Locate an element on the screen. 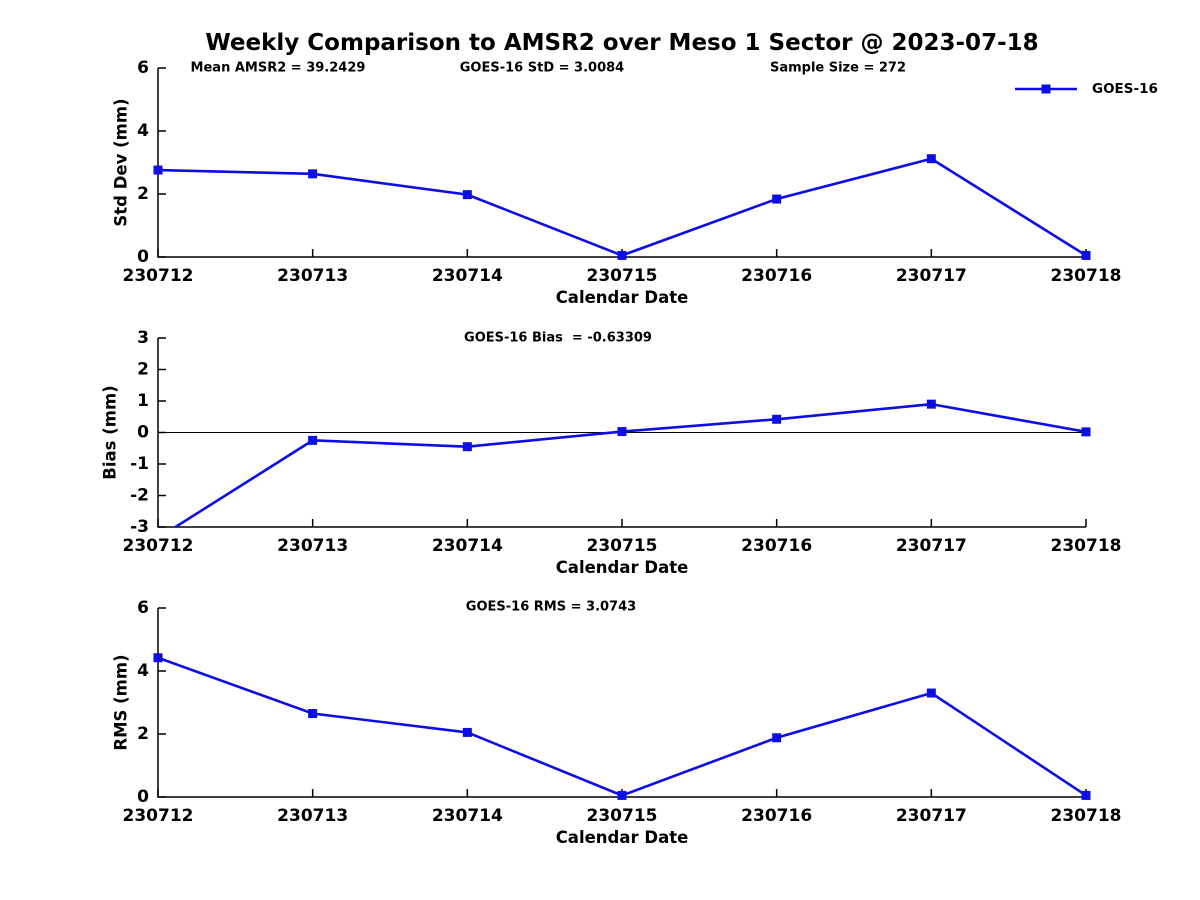 This screenshot has height=900, width=1200. legend-label: GOES-16 is located at coordinates (1125, 89).